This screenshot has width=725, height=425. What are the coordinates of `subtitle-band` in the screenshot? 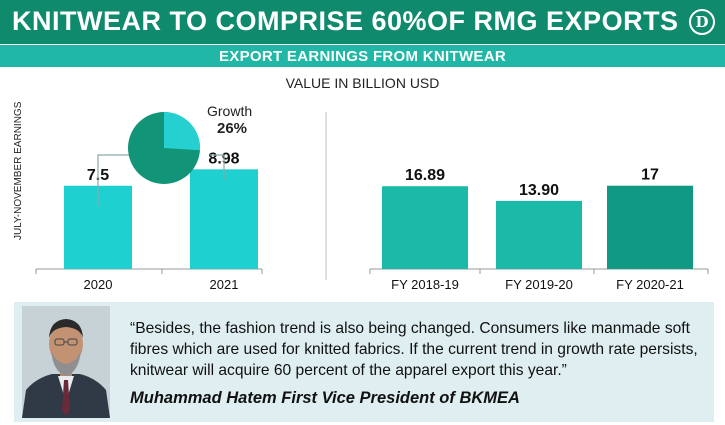 It's located at (362, 56).